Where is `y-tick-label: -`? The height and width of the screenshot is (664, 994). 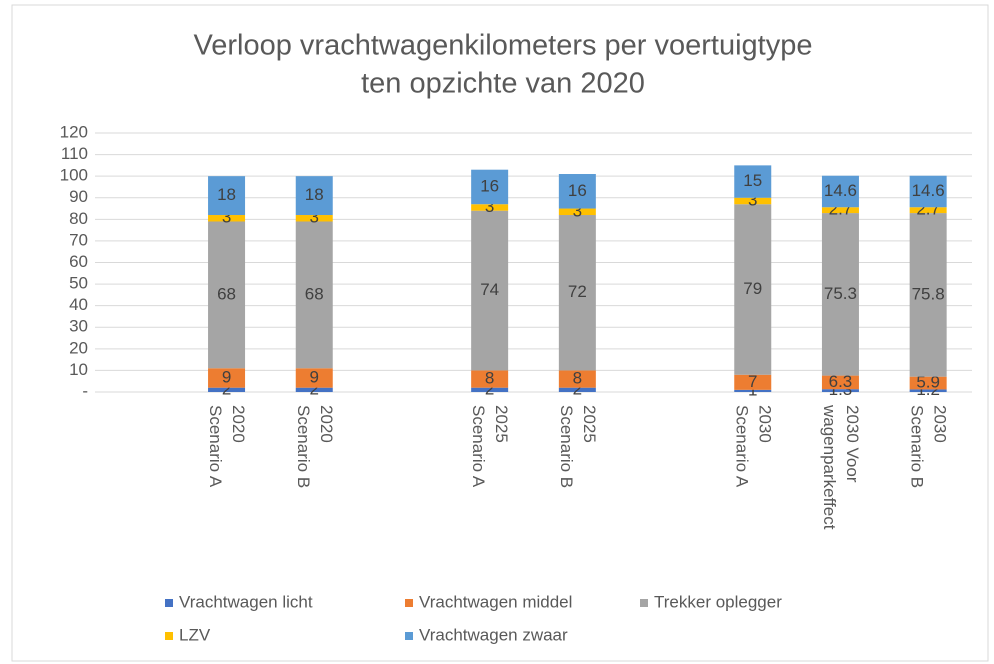
y-tick-label: - is located at coordinates (85, 390).